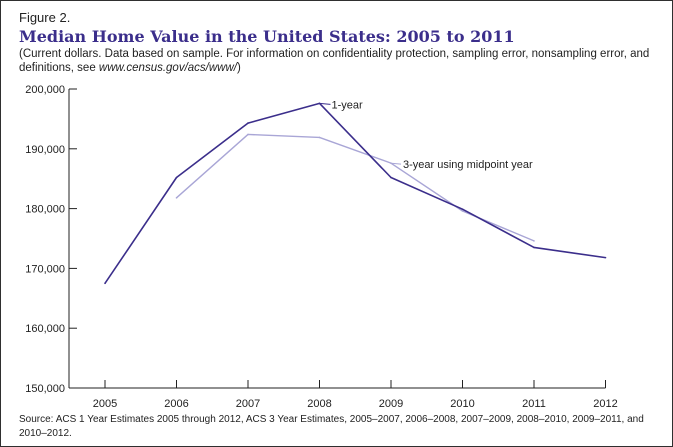  I want to click on y-tick-label: 150,000, so click(45, 389).